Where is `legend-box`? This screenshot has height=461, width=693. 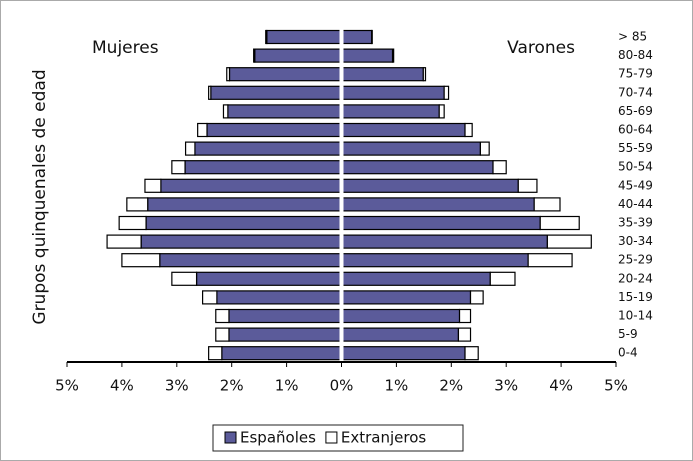 legend-box is located at coordinates (338, 438).